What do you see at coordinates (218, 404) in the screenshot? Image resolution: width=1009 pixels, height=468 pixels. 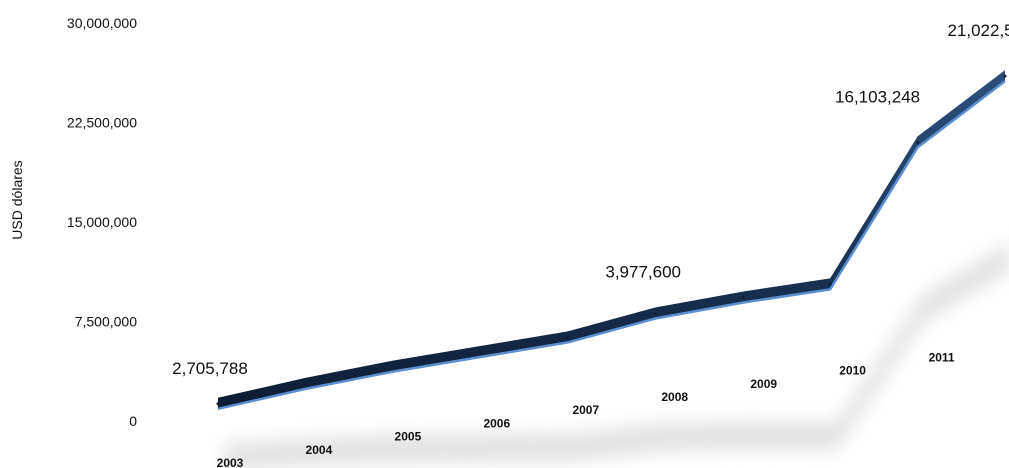 I see `data-point-2003` at bounding box center [218, 404].